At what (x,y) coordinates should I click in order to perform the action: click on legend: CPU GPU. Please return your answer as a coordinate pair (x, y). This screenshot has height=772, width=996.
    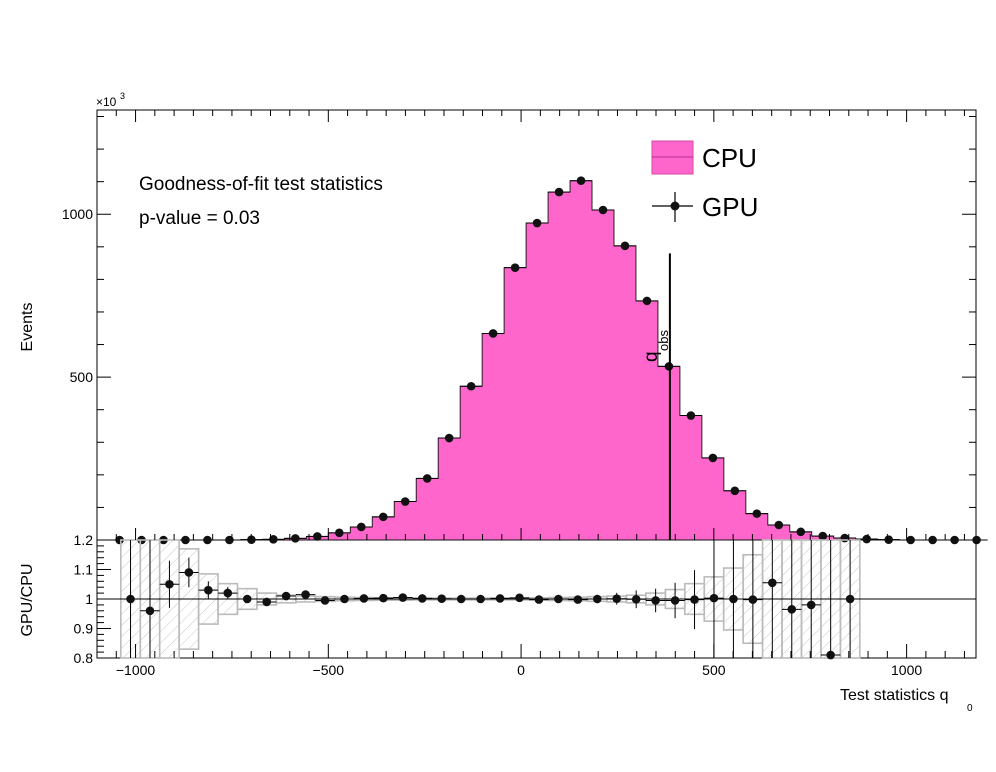
    Looking at the image, I should click on (704, 181).